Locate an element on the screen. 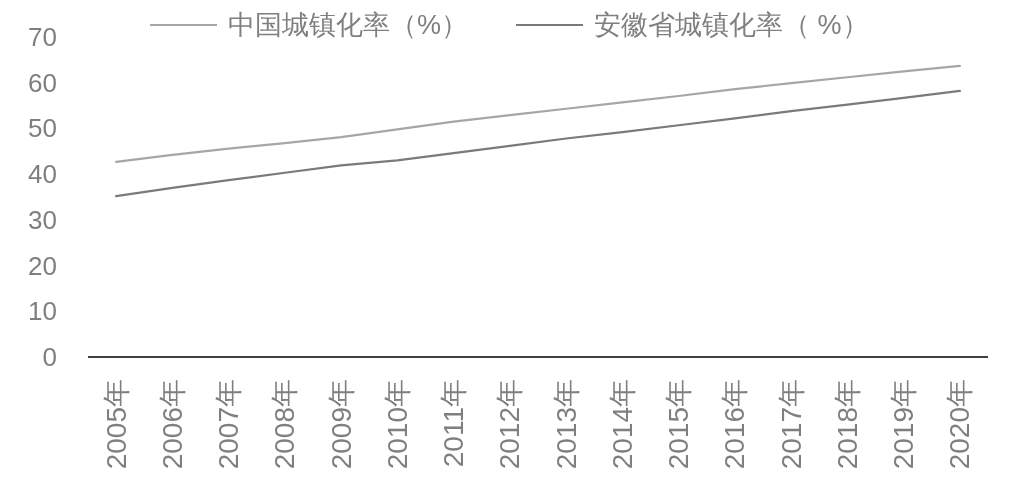  y-tick-label: 0 is located at coordinates (49, 357).